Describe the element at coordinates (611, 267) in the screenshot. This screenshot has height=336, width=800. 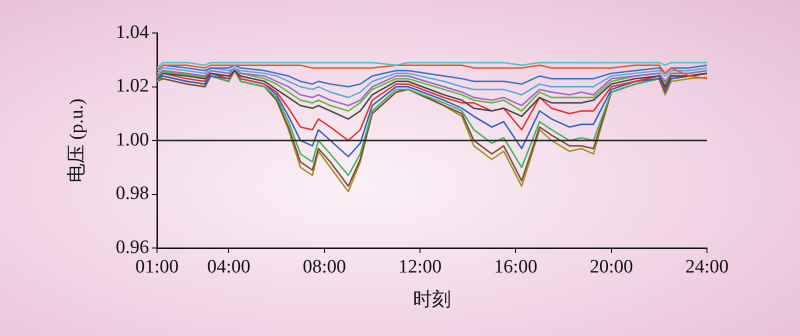
I see `x-tick-label: 20:00` at that location.